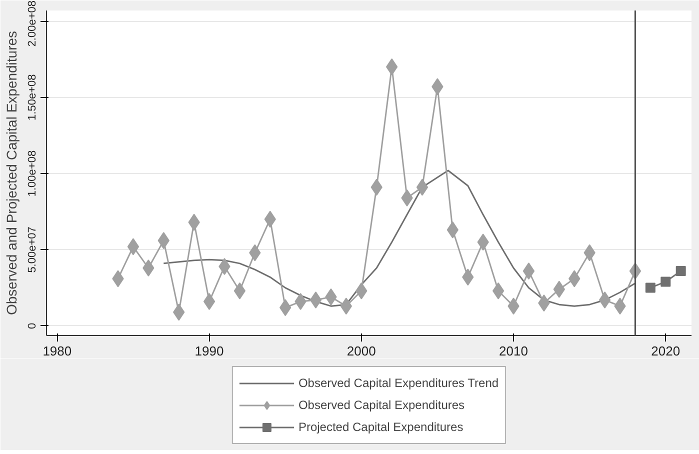  Describe the element at coordinates (32, 97) in the screenshot. I see `y-tick-label: 1.50e+08` at that location.